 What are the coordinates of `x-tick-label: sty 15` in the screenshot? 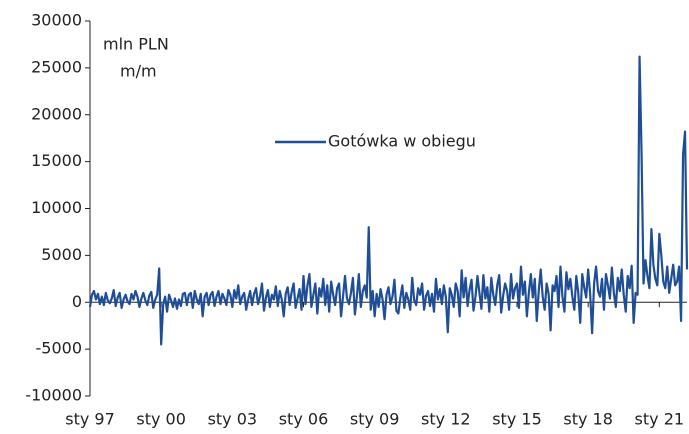 It's located at (517, 419).